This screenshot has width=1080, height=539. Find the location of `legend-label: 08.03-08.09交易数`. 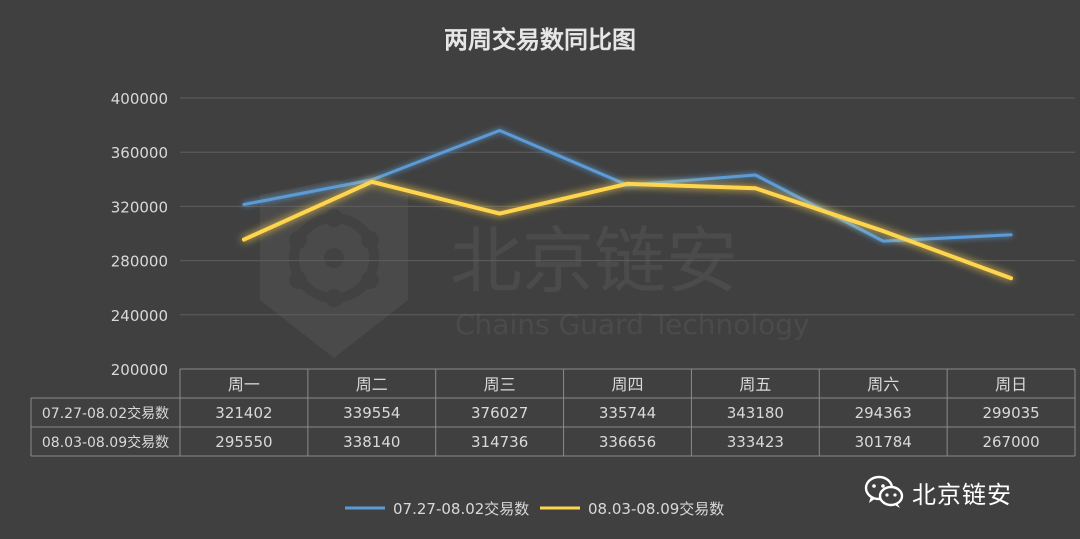

legend-label: 08.03-08.09交易数 is located at coordinates (656, 509).